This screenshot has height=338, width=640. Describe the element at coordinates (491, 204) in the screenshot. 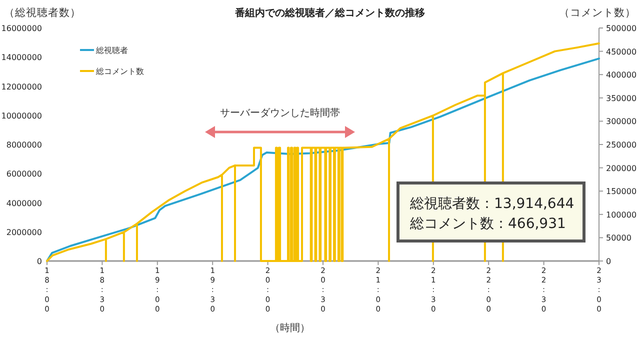

I see `annotation: 総視聴者数：13,914,644` at that location.